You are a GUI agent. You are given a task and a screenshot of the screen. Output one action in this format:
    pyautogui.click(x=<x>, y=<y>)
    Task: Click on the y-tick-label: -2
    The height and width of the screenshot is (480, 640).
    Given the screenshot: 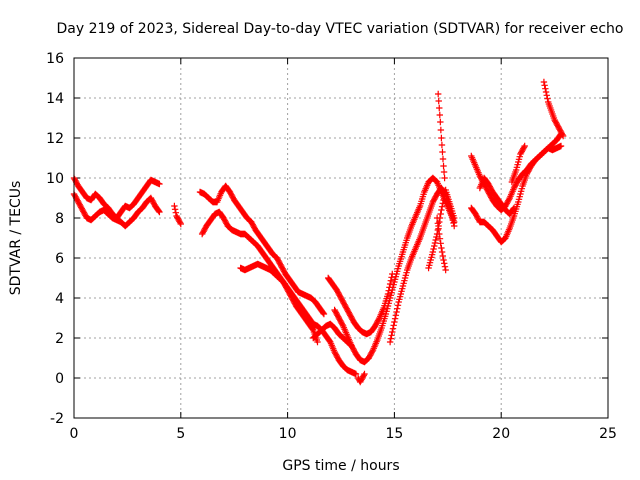 What is the action you would take?
    pyautogui.click(x=57, y=419)
    